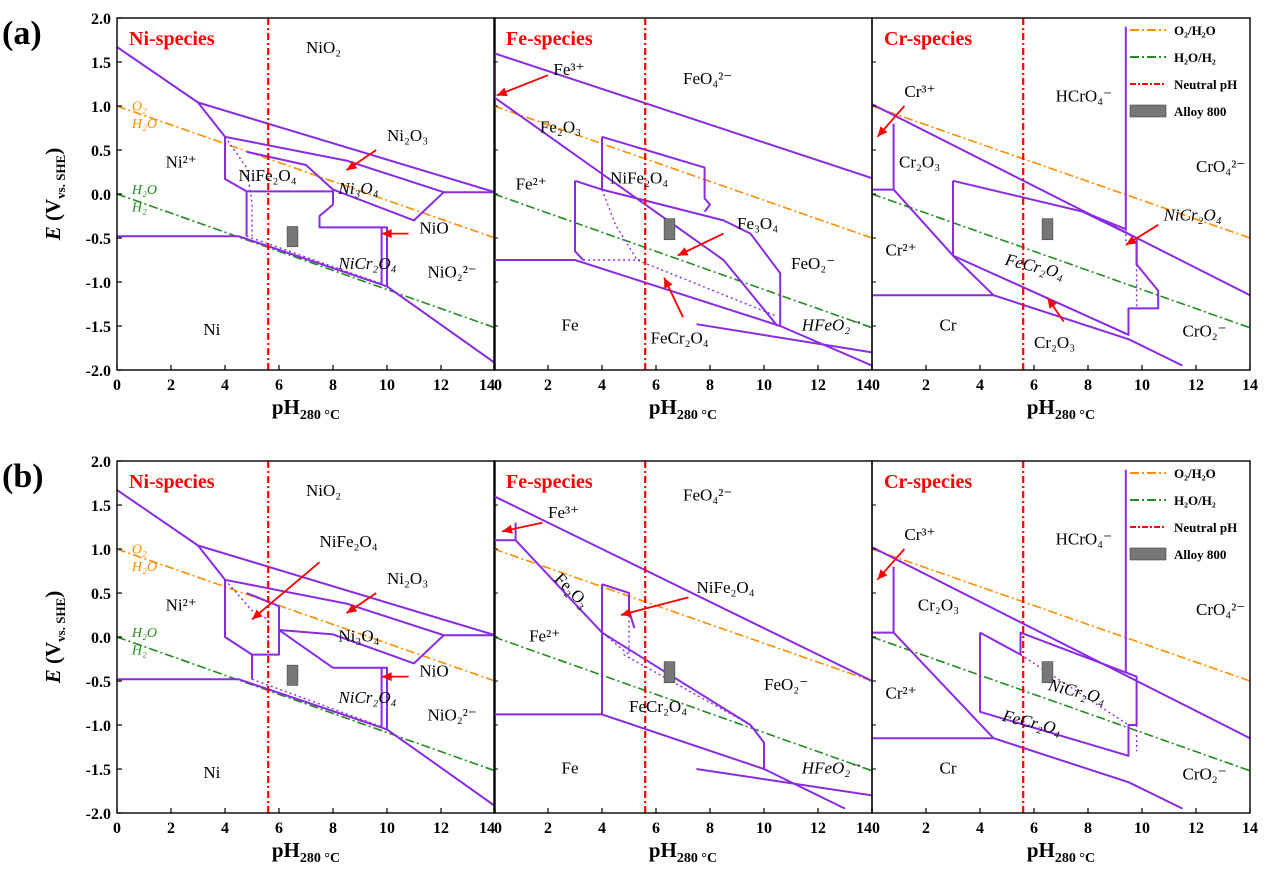 The height and width of the screenshot is (875, 1269). Describe the element at coordinates (928, 482) in the screenshot. I see `panel-title: Cr-species` at that location.